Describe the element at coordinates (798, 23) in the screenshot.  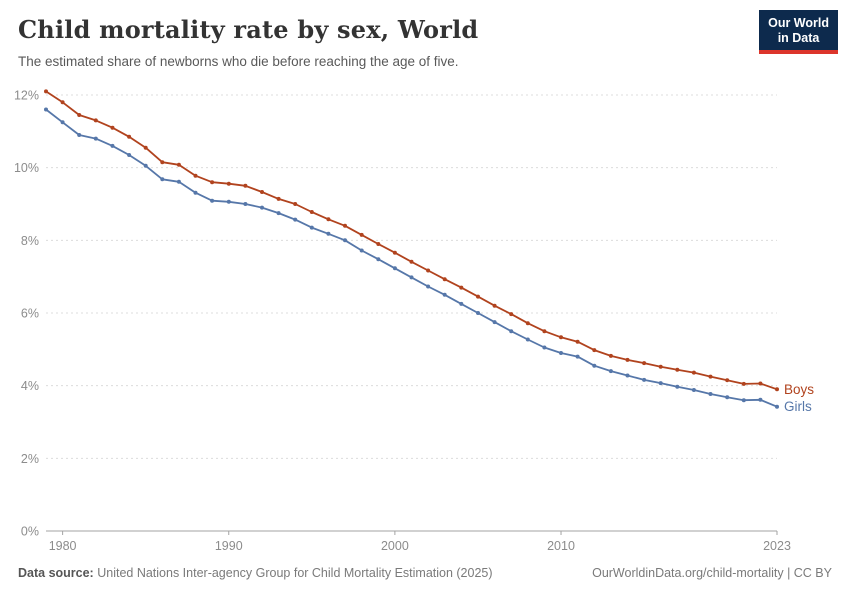
I see `owid-logo-line1: Our World` at that location.